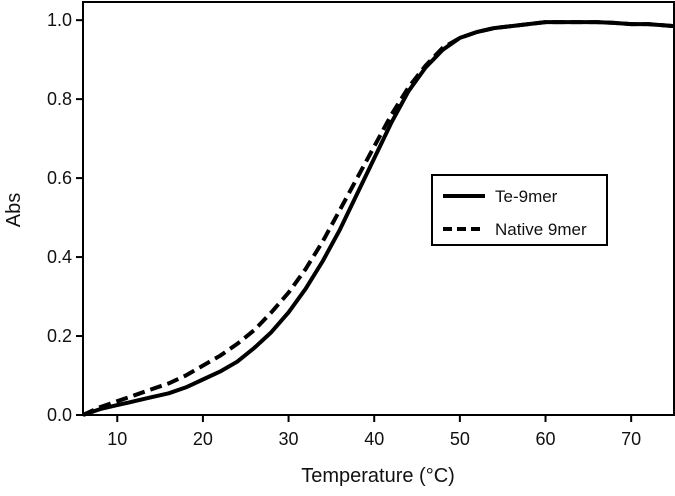 The image size is (675, 496). Describe the element at coordinates (59, 336) in the screenshot. I see `y-tick-label: 0.2` at that location.